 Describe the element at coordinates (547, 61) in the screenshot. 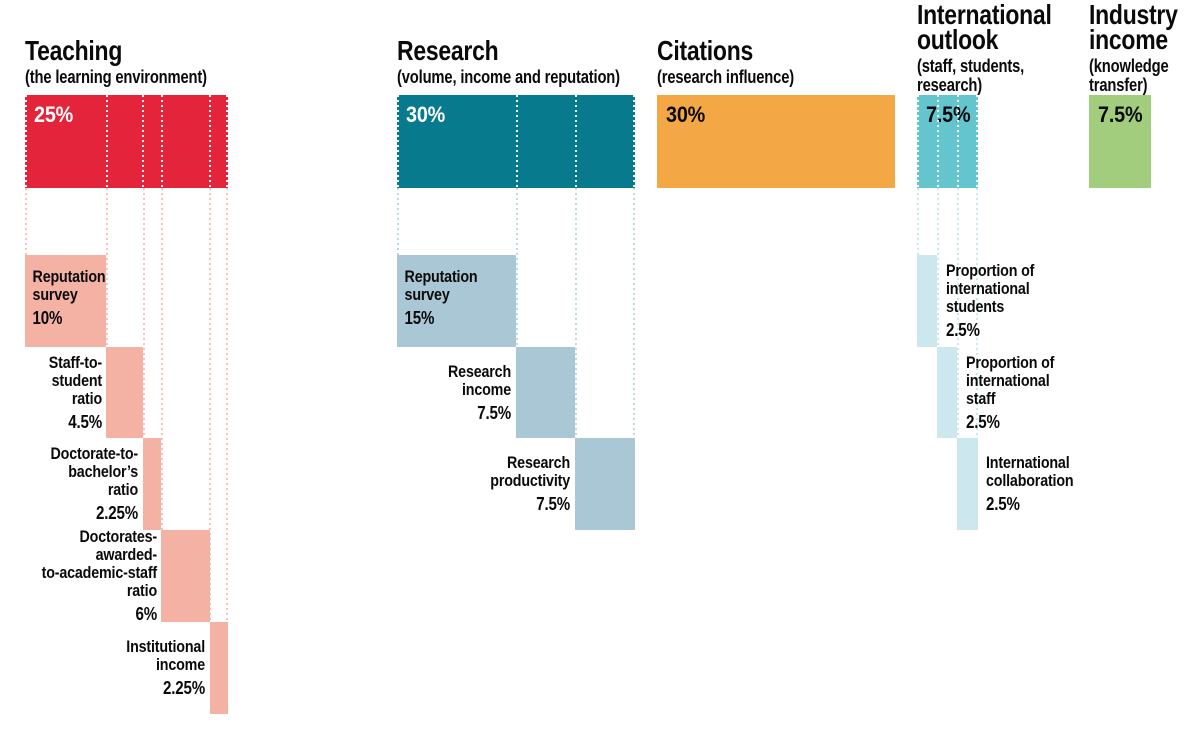

I see `research-header: Research (volume, income and reputation)` at that location.